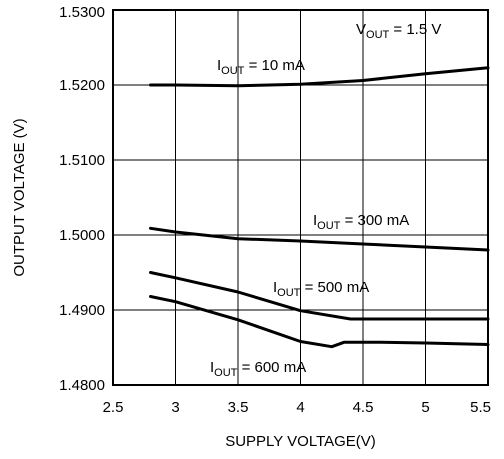  Describe the element at coordinates (398, 31) in the screenshot. I see `vout-annotation: VOUT = 1.5 V` at that location.